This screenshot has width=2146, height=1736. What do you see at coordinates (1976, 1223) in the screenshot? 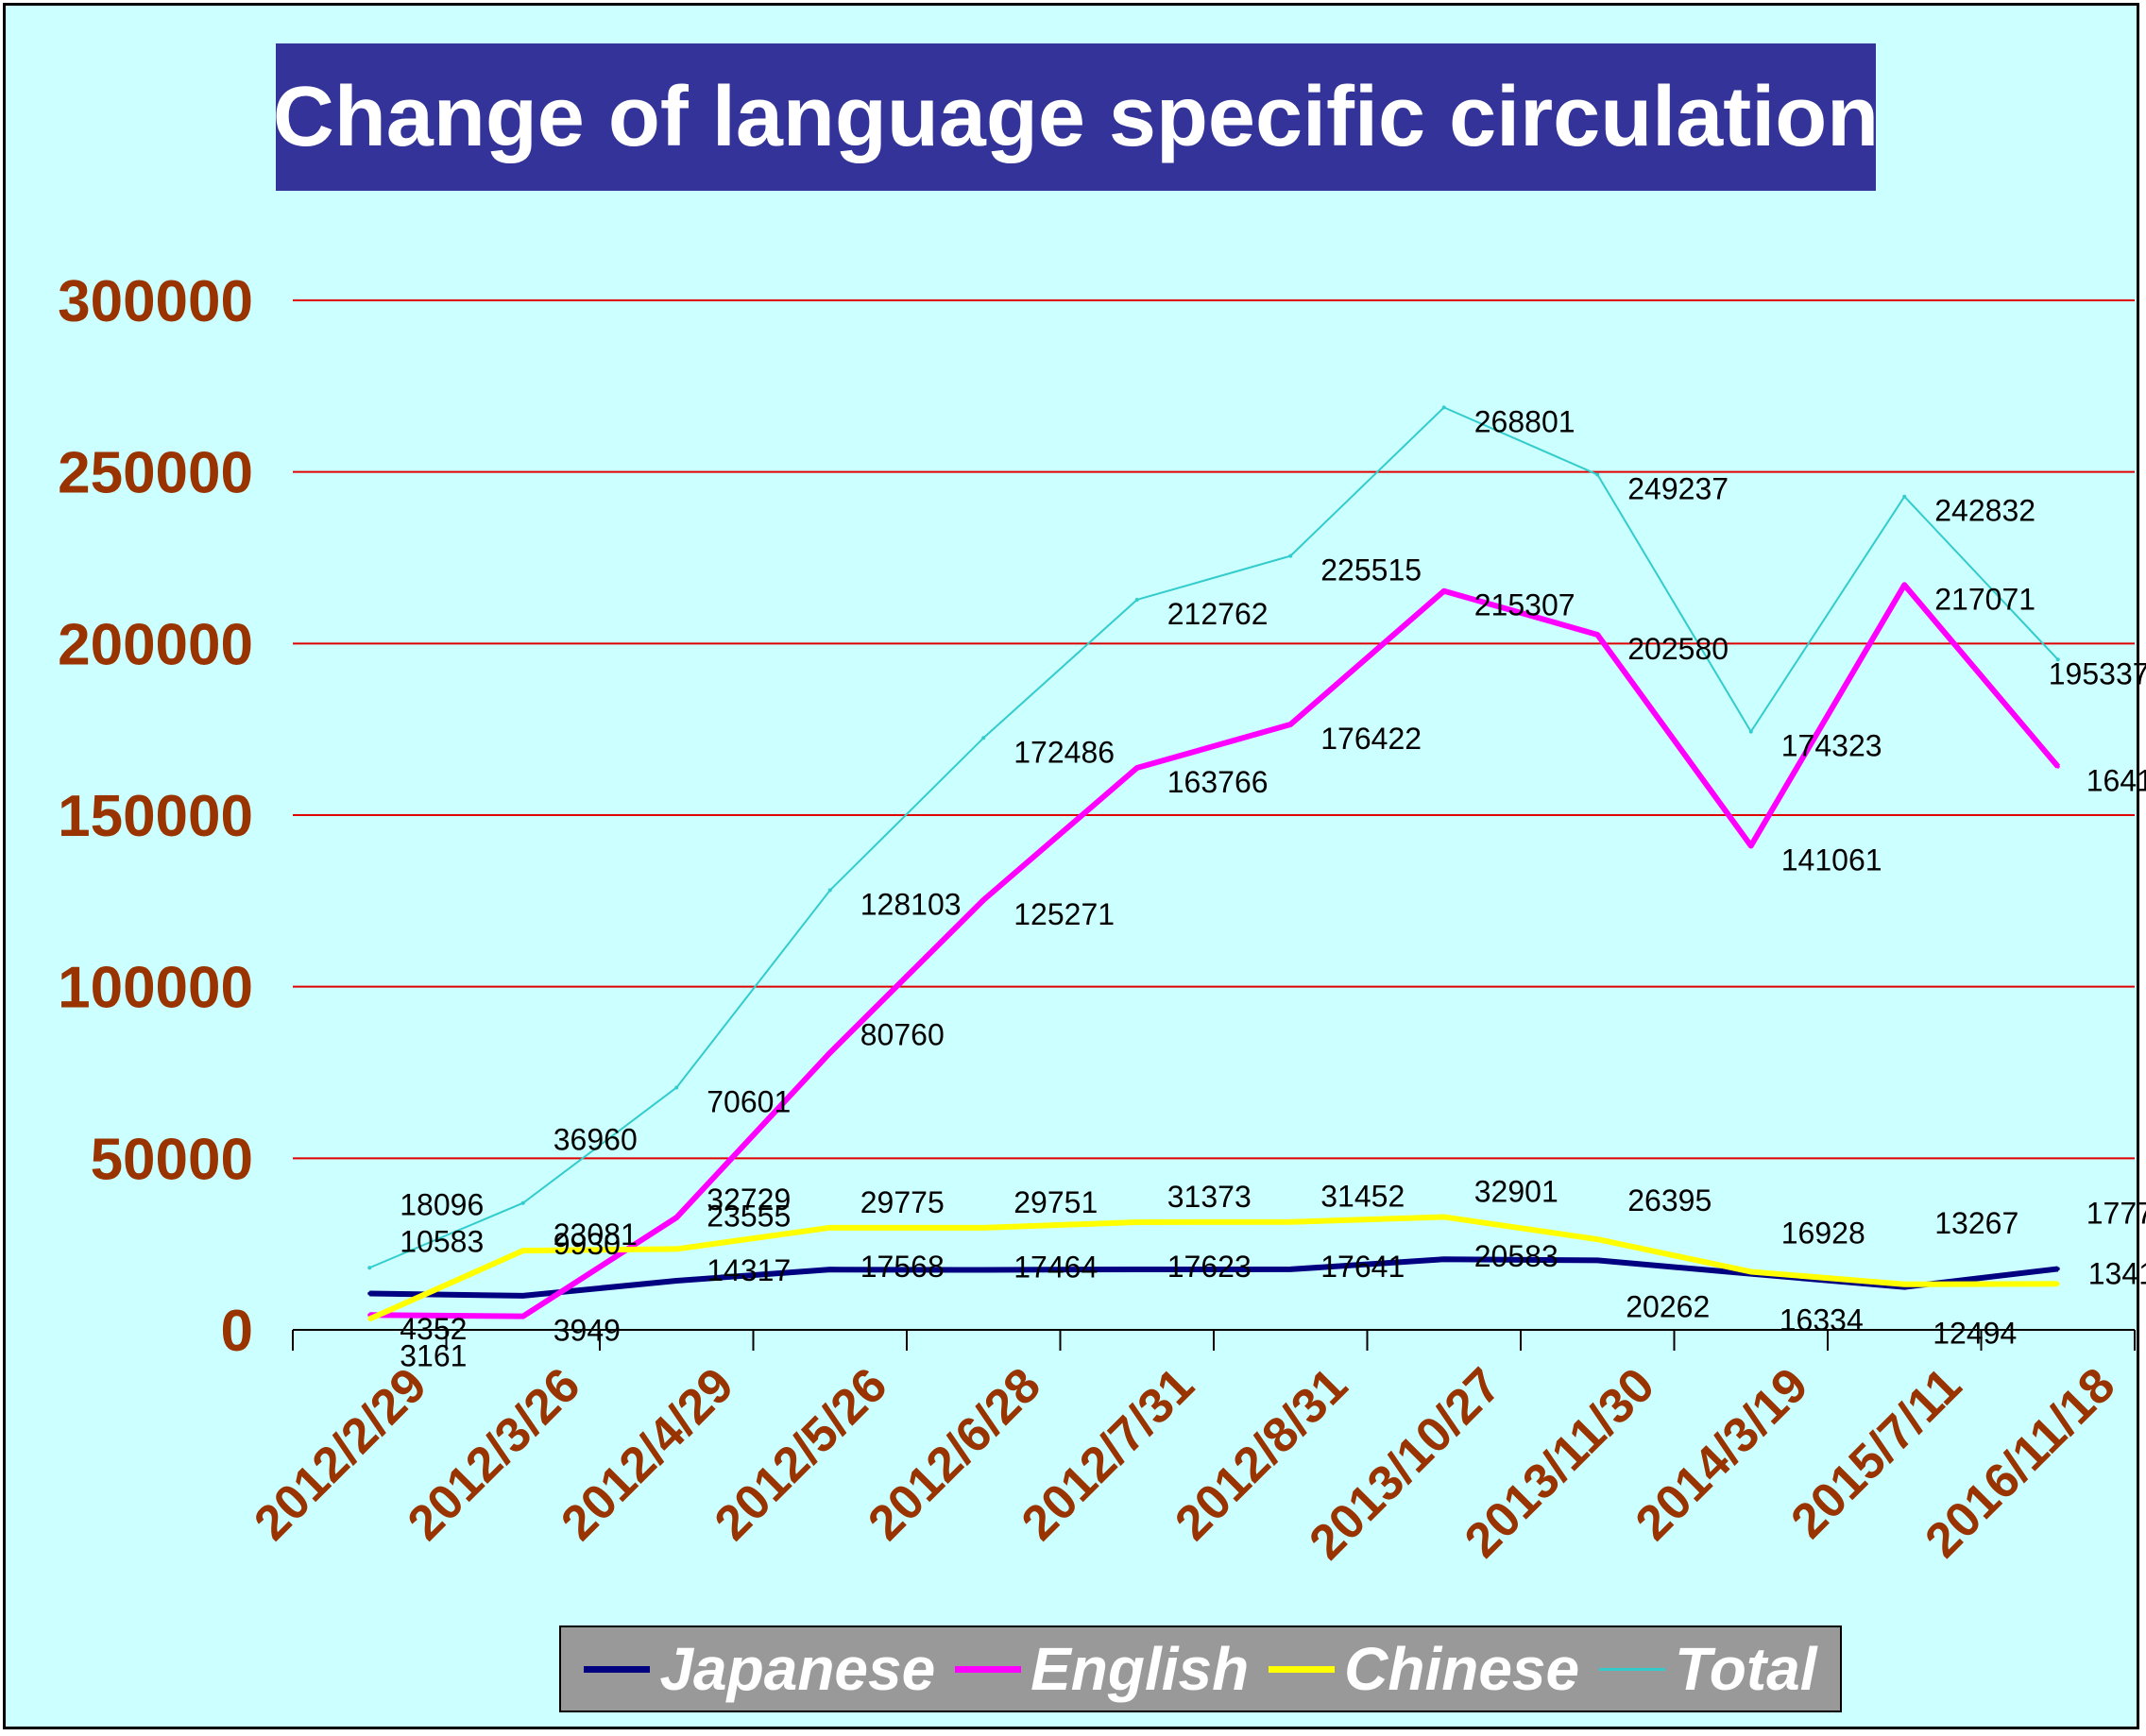
I see `data-label-chinese: 13267` at bounding box center [1976, 1223].